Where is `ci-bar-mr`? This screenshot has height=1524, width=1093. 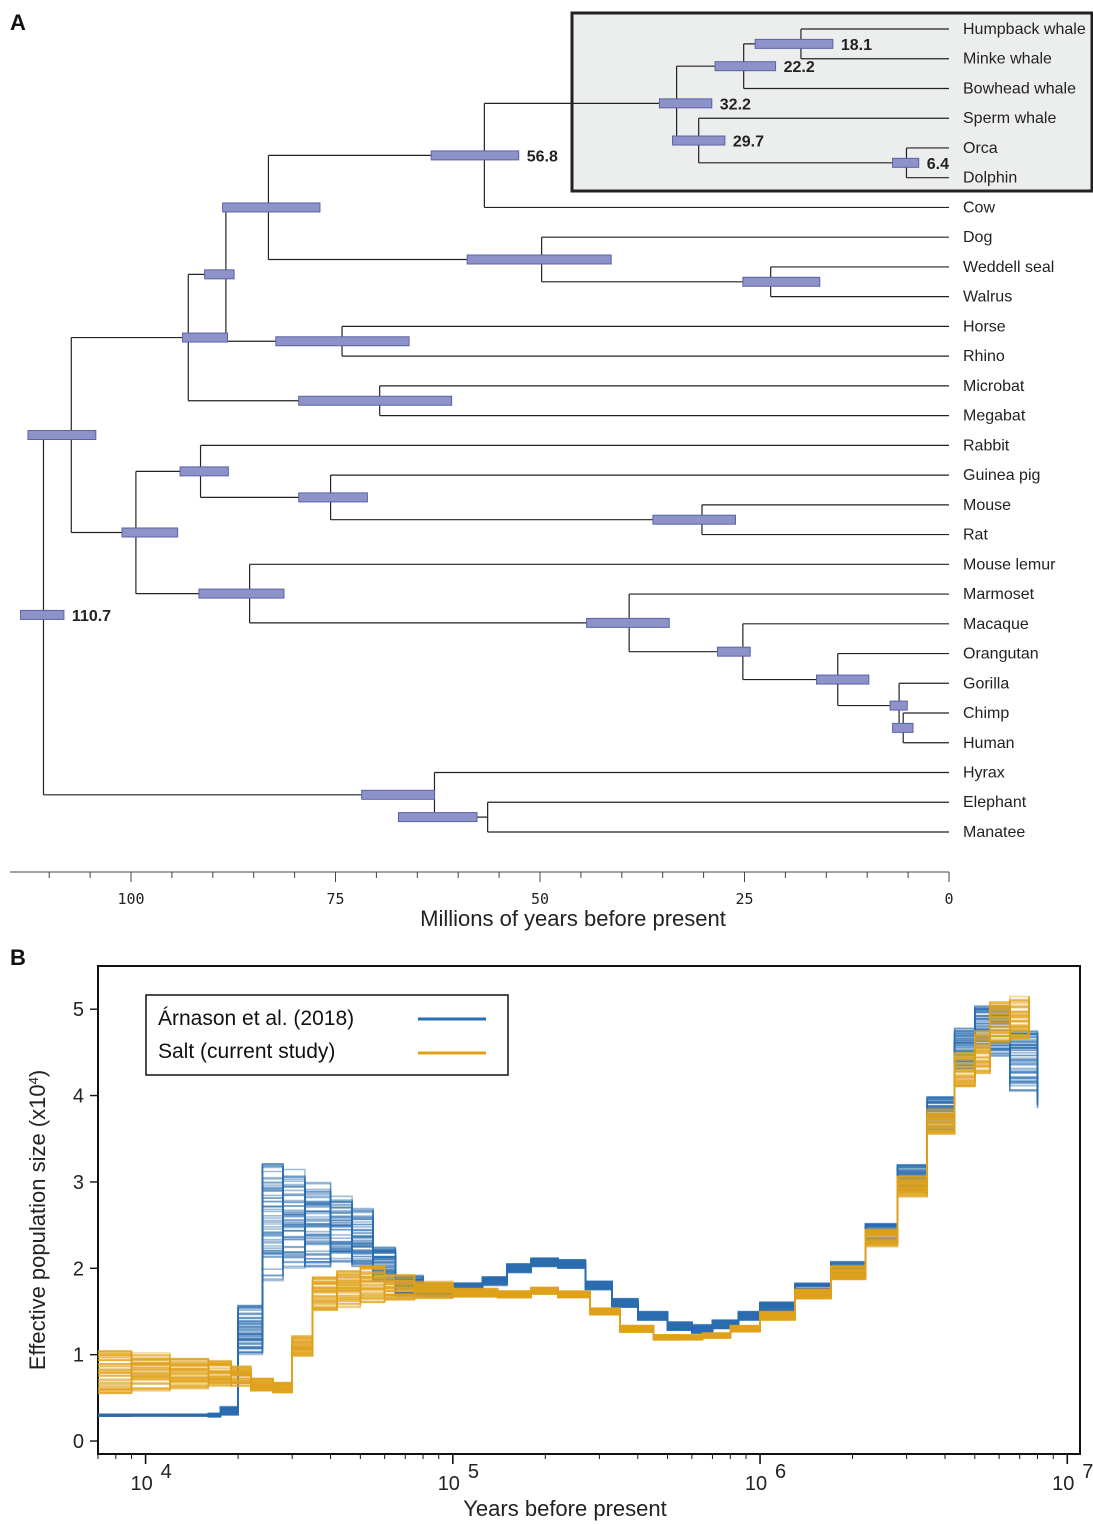
ci-bar-mr is located at coordinates (694, 519).